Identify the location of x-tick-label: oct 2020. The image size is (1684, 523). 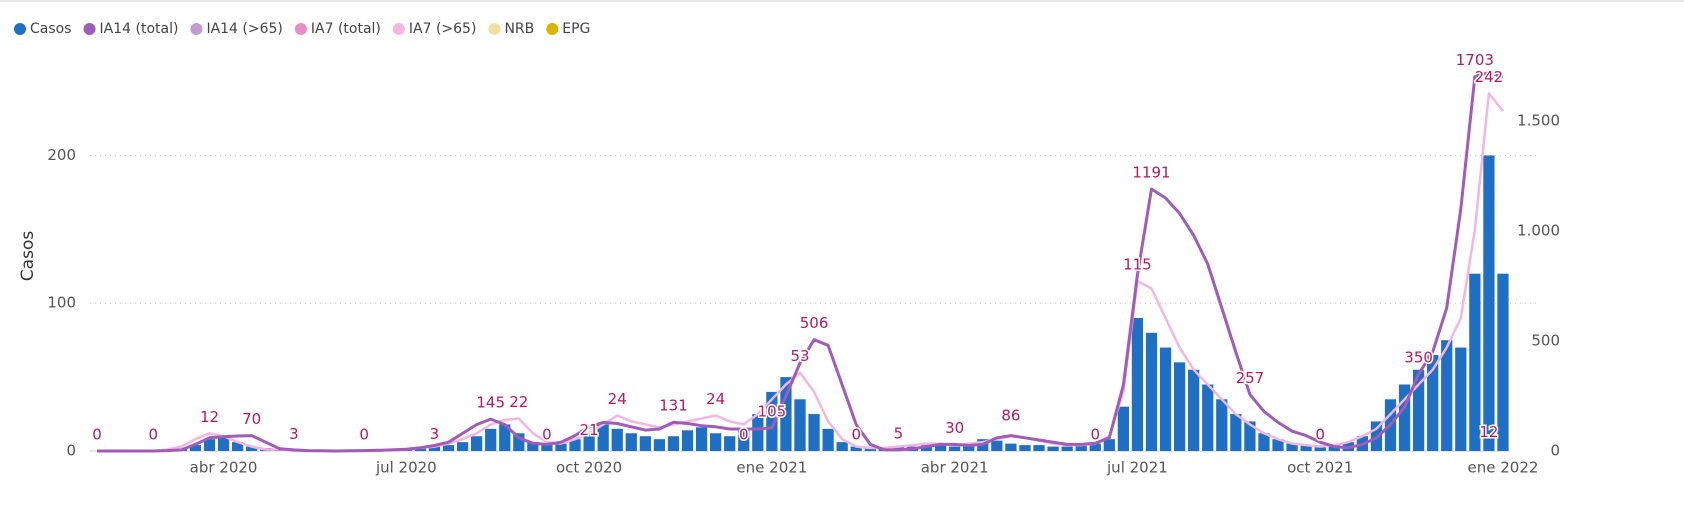
(589, 468).